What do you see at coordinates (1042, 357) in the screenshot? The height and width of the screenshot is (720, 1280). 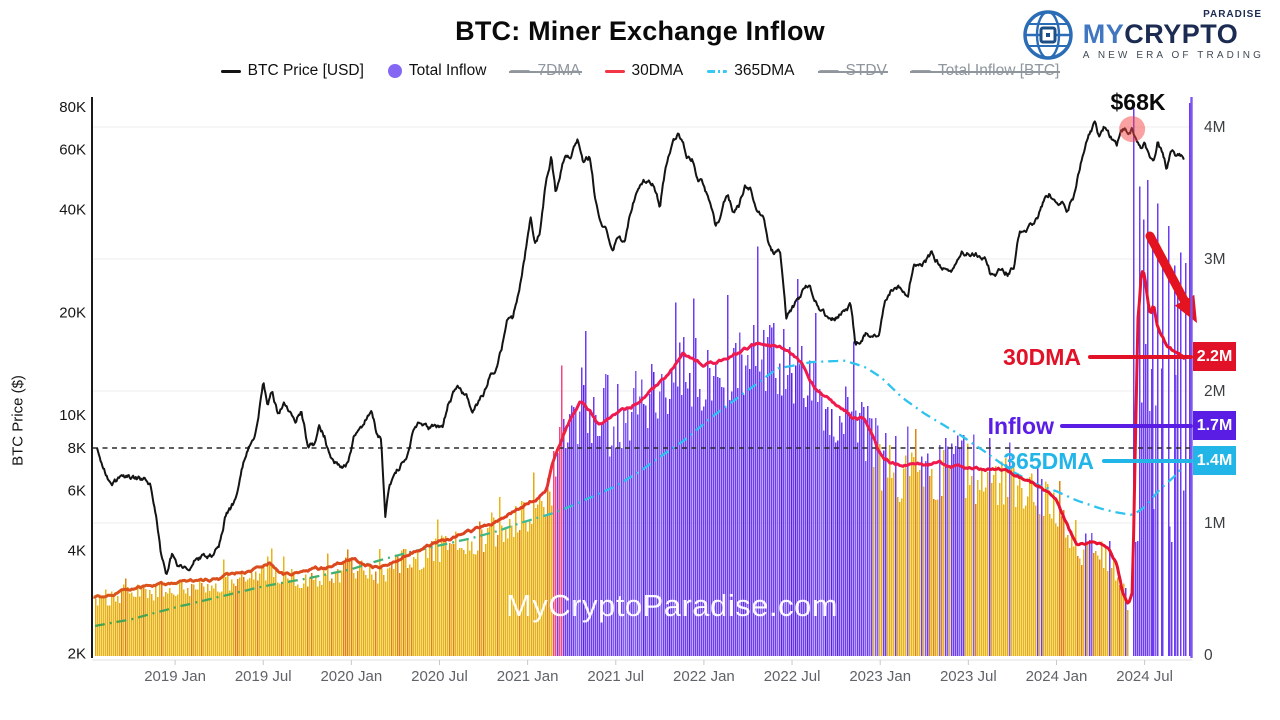 I see `dma30-annotation-label: 30DMA` at bounding box center [1042, 357].